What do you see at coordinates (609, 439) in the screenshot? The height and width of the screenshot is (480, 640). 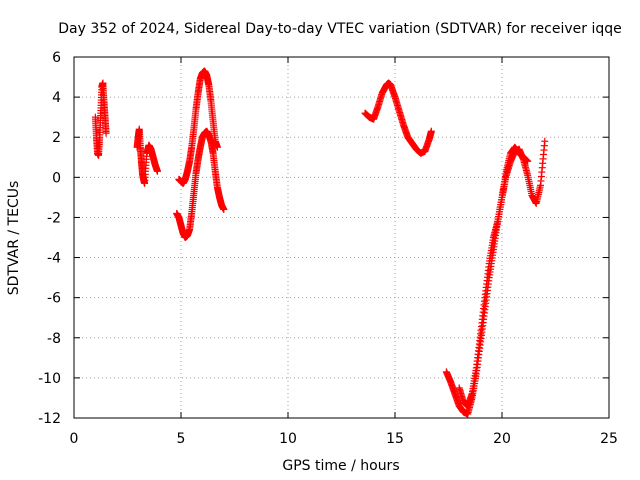 I see `x-tick-label: 25` at bounding box center [609, 439].